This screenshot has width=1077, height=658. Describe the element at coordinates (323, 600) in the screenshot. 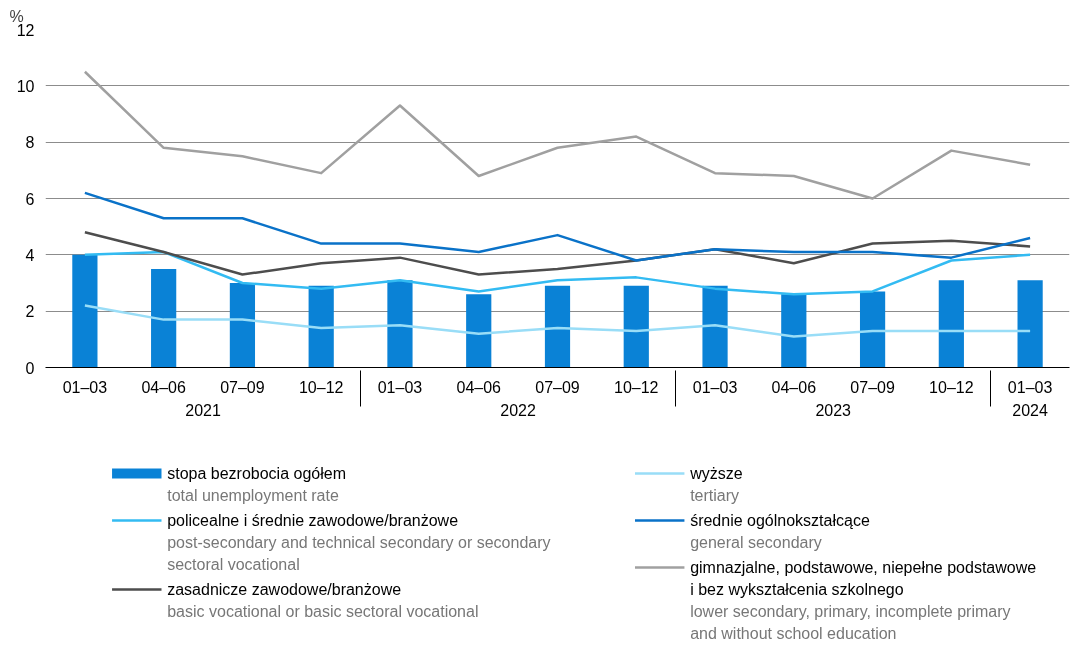

I see `legend-label: zasadnicze zawodowe/branżowe basic vocational or basic sectoral vocational` at that location.